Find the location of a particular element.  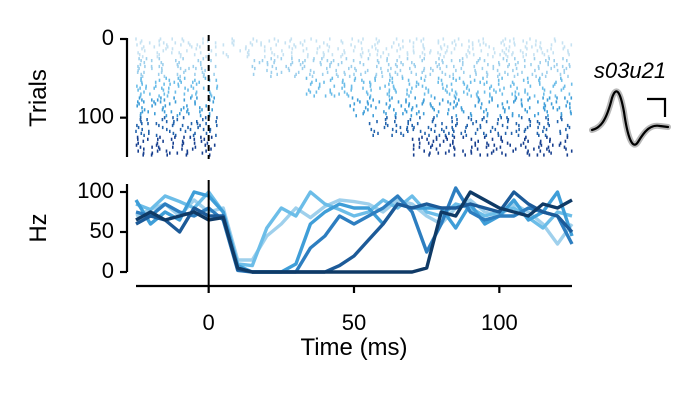

raster-y-ticks: 0 100 is located at coordinates (102, 76).